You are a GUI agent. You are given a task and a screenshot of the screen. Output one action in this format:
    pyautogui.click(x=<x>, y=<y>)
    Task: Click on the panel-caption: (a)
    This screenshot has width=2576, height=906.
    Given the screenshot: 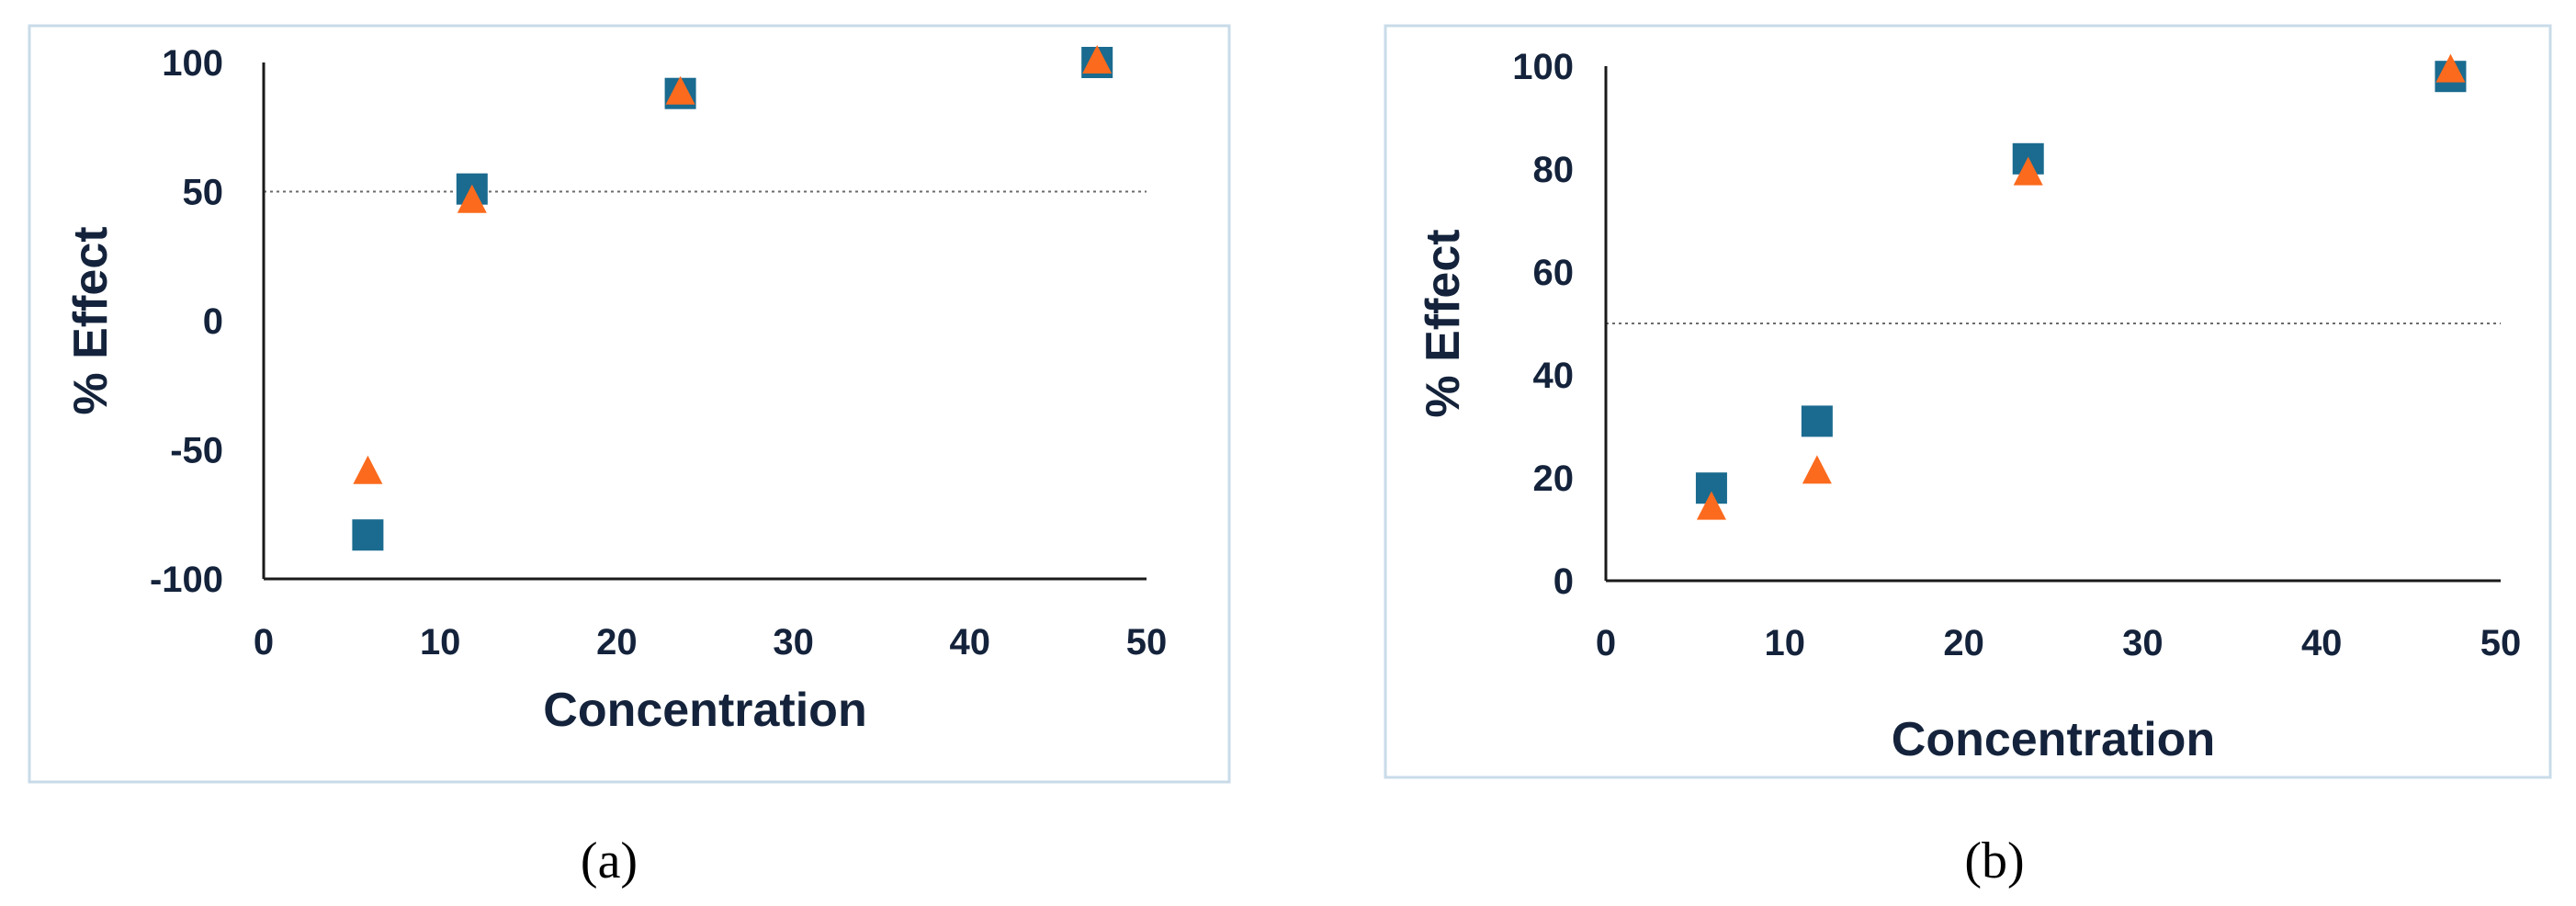 What is the action you would take?
    pyautogui.click(x=609, y=860)
    